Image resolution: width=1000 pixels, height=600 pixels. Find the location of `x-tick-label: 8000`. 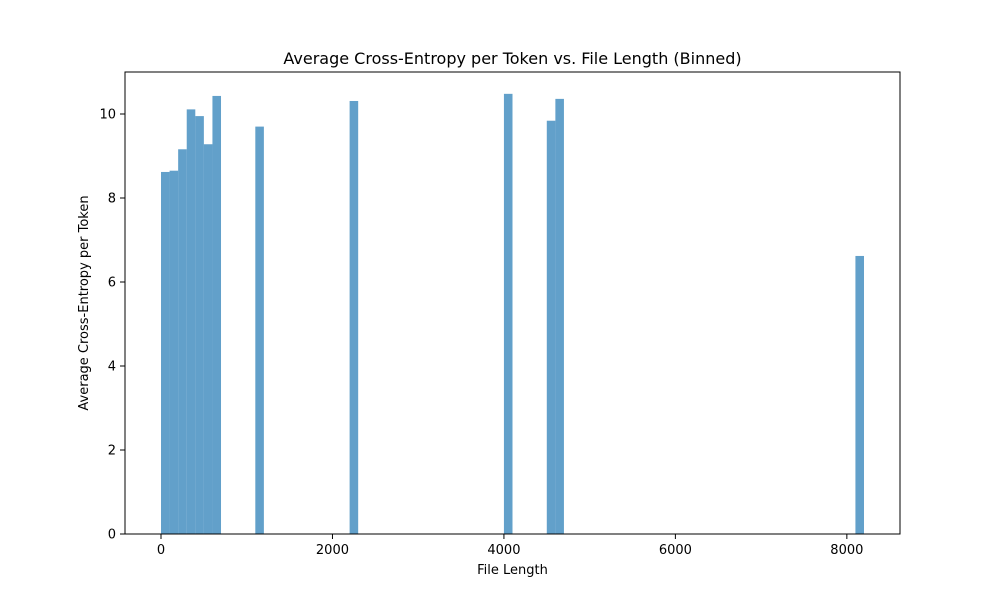

x-tick-label: 8000 is located at coordinates (846, 550).